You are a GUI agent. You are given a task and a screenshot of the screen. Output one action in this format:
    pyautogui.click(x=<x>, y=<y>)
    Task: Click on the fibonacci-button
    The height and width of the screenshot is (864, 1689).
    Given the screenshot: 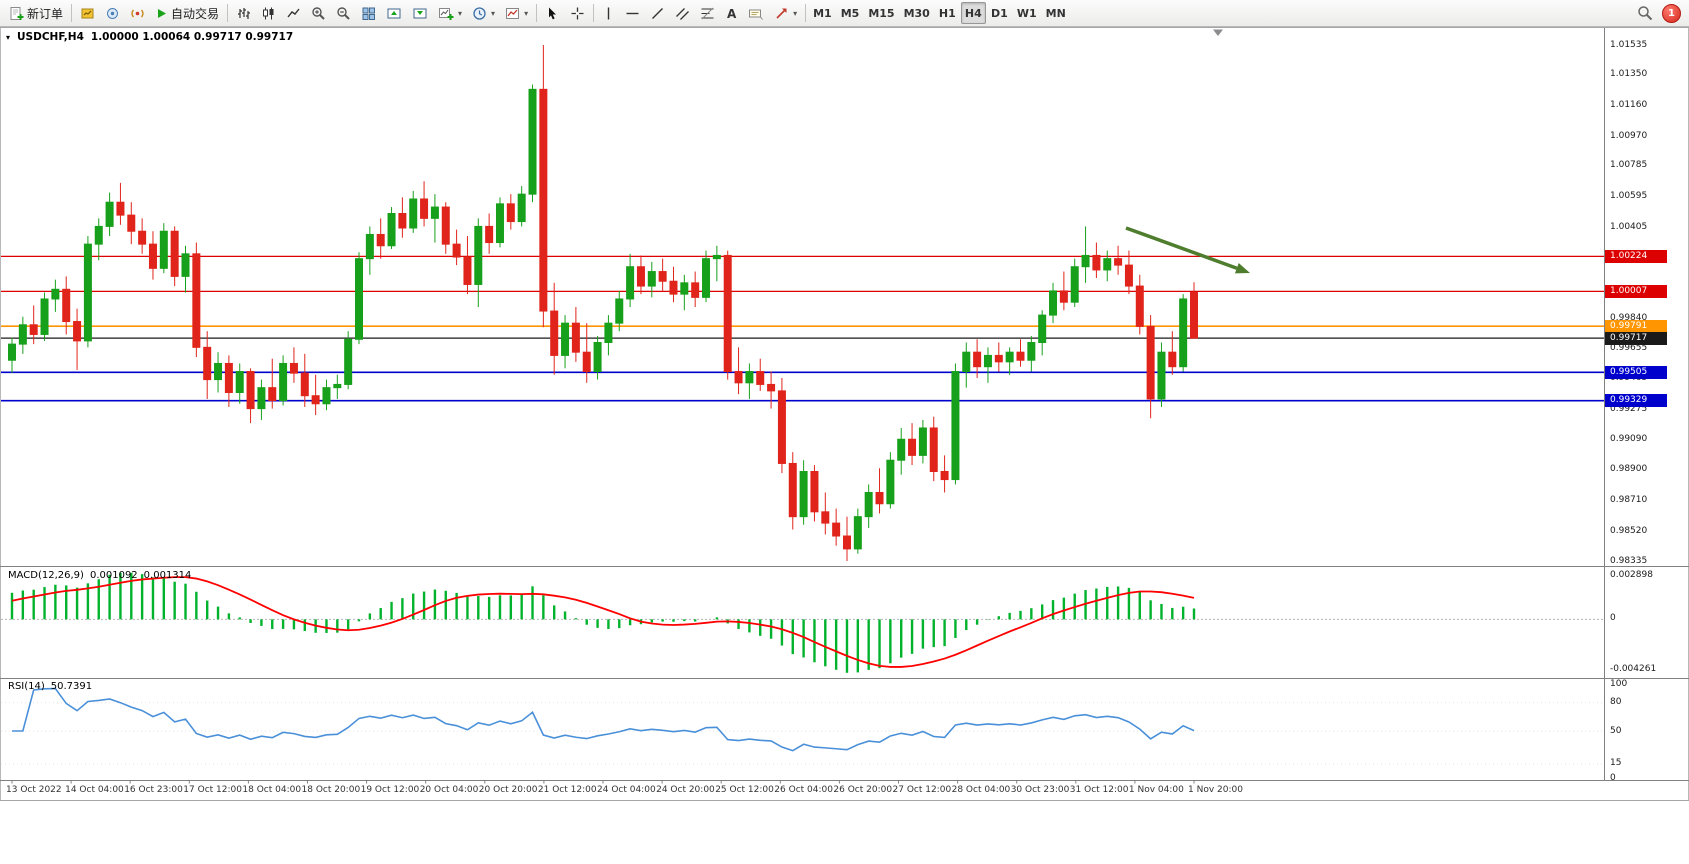 What is the action you would take?
    pyautogui.click(x=707, y=13)
    